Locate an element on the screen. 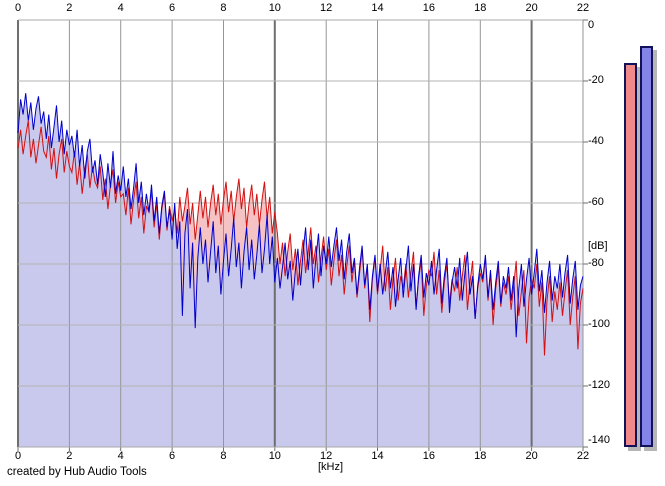 The height and width of the screenshot is (486, 665). y-tick-label--80: -80 is located at coordinates (596, 263).